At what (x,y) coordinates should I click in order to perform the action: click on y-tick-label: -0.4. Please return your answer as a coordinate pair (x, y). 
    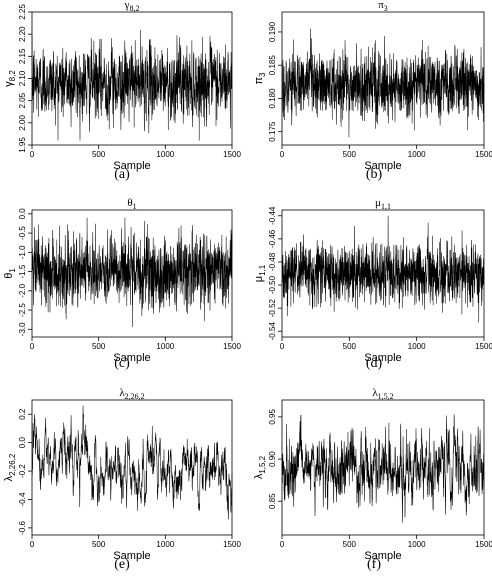
    Looking at the image, I should click on (22, 499).